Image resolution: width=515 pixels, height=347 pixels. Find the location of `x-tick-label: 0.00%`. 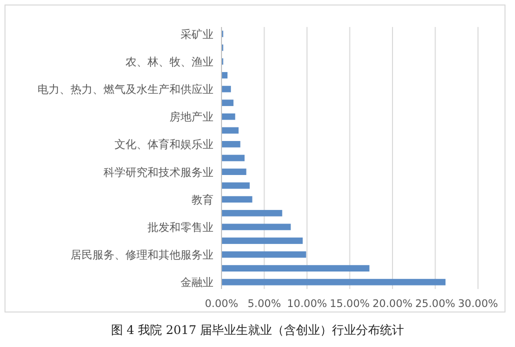

x-tick-label: 0.00% is located at coordinates (221, 304).